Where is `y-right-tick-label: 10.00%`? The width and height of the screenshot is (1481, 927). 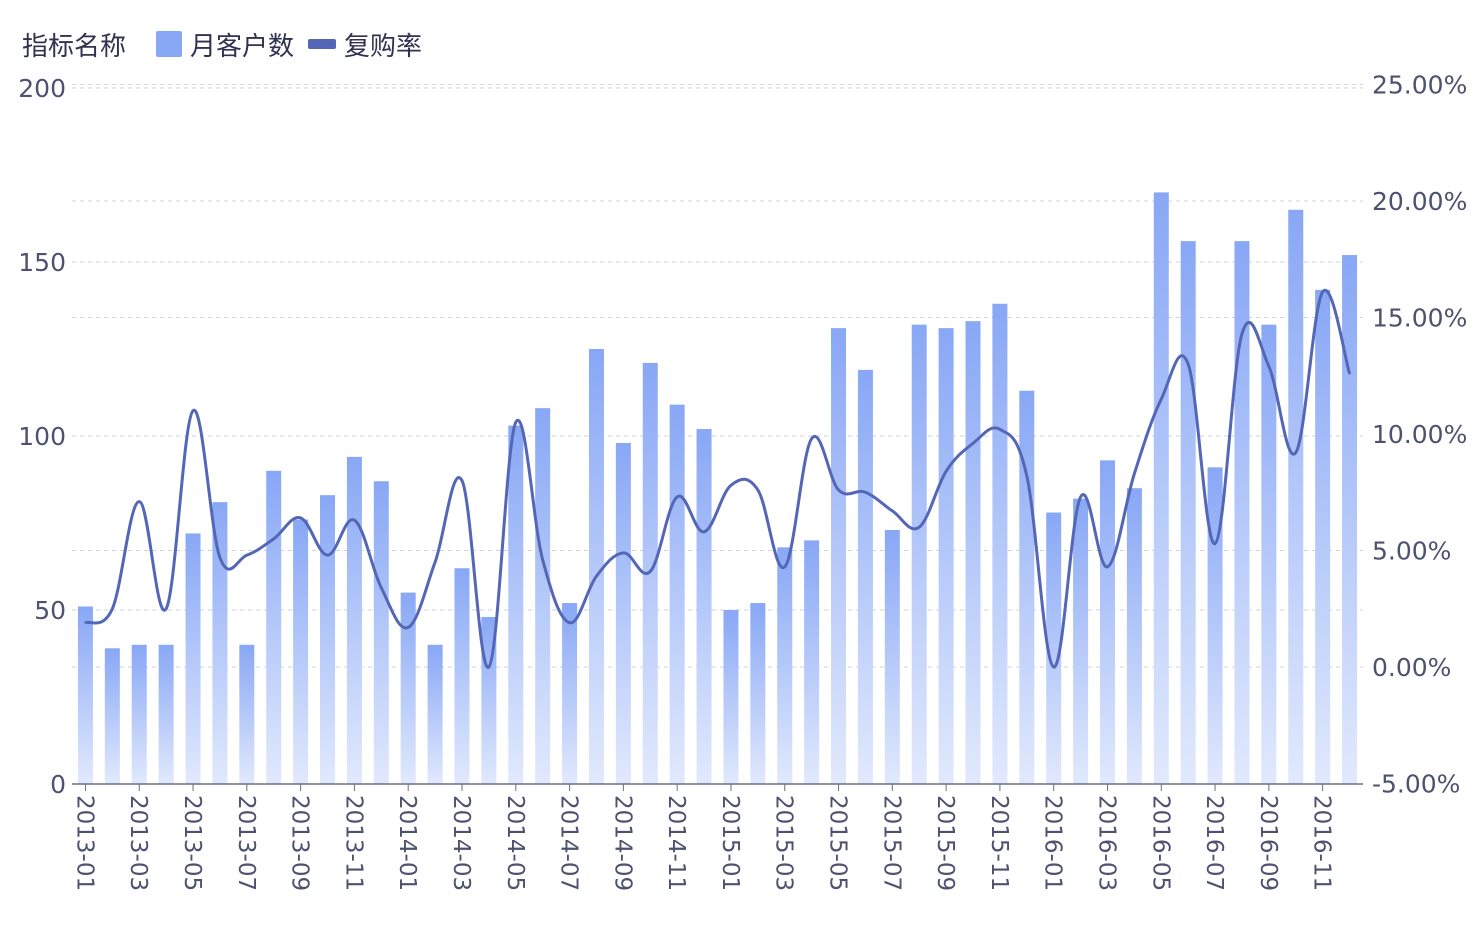
y-right-tick-label: 10.00% is located at coordinates (1419, 434).